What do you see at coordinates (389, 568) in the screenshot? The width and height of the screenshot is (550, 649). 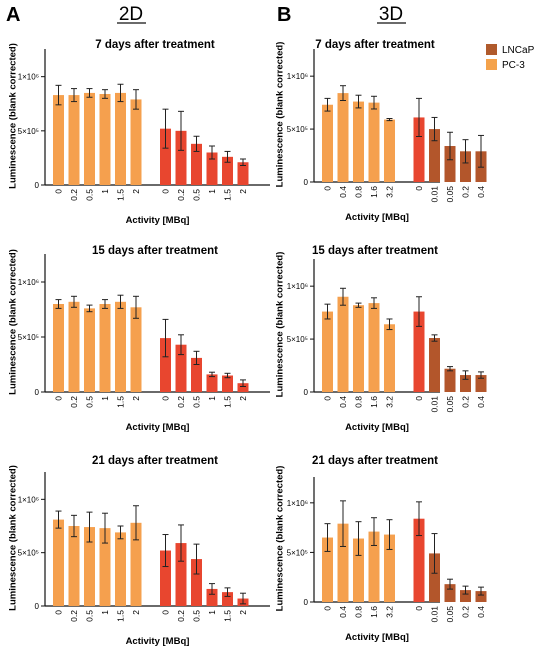 I see `bar-pc3-3.2` at bounding box center [389, 568].